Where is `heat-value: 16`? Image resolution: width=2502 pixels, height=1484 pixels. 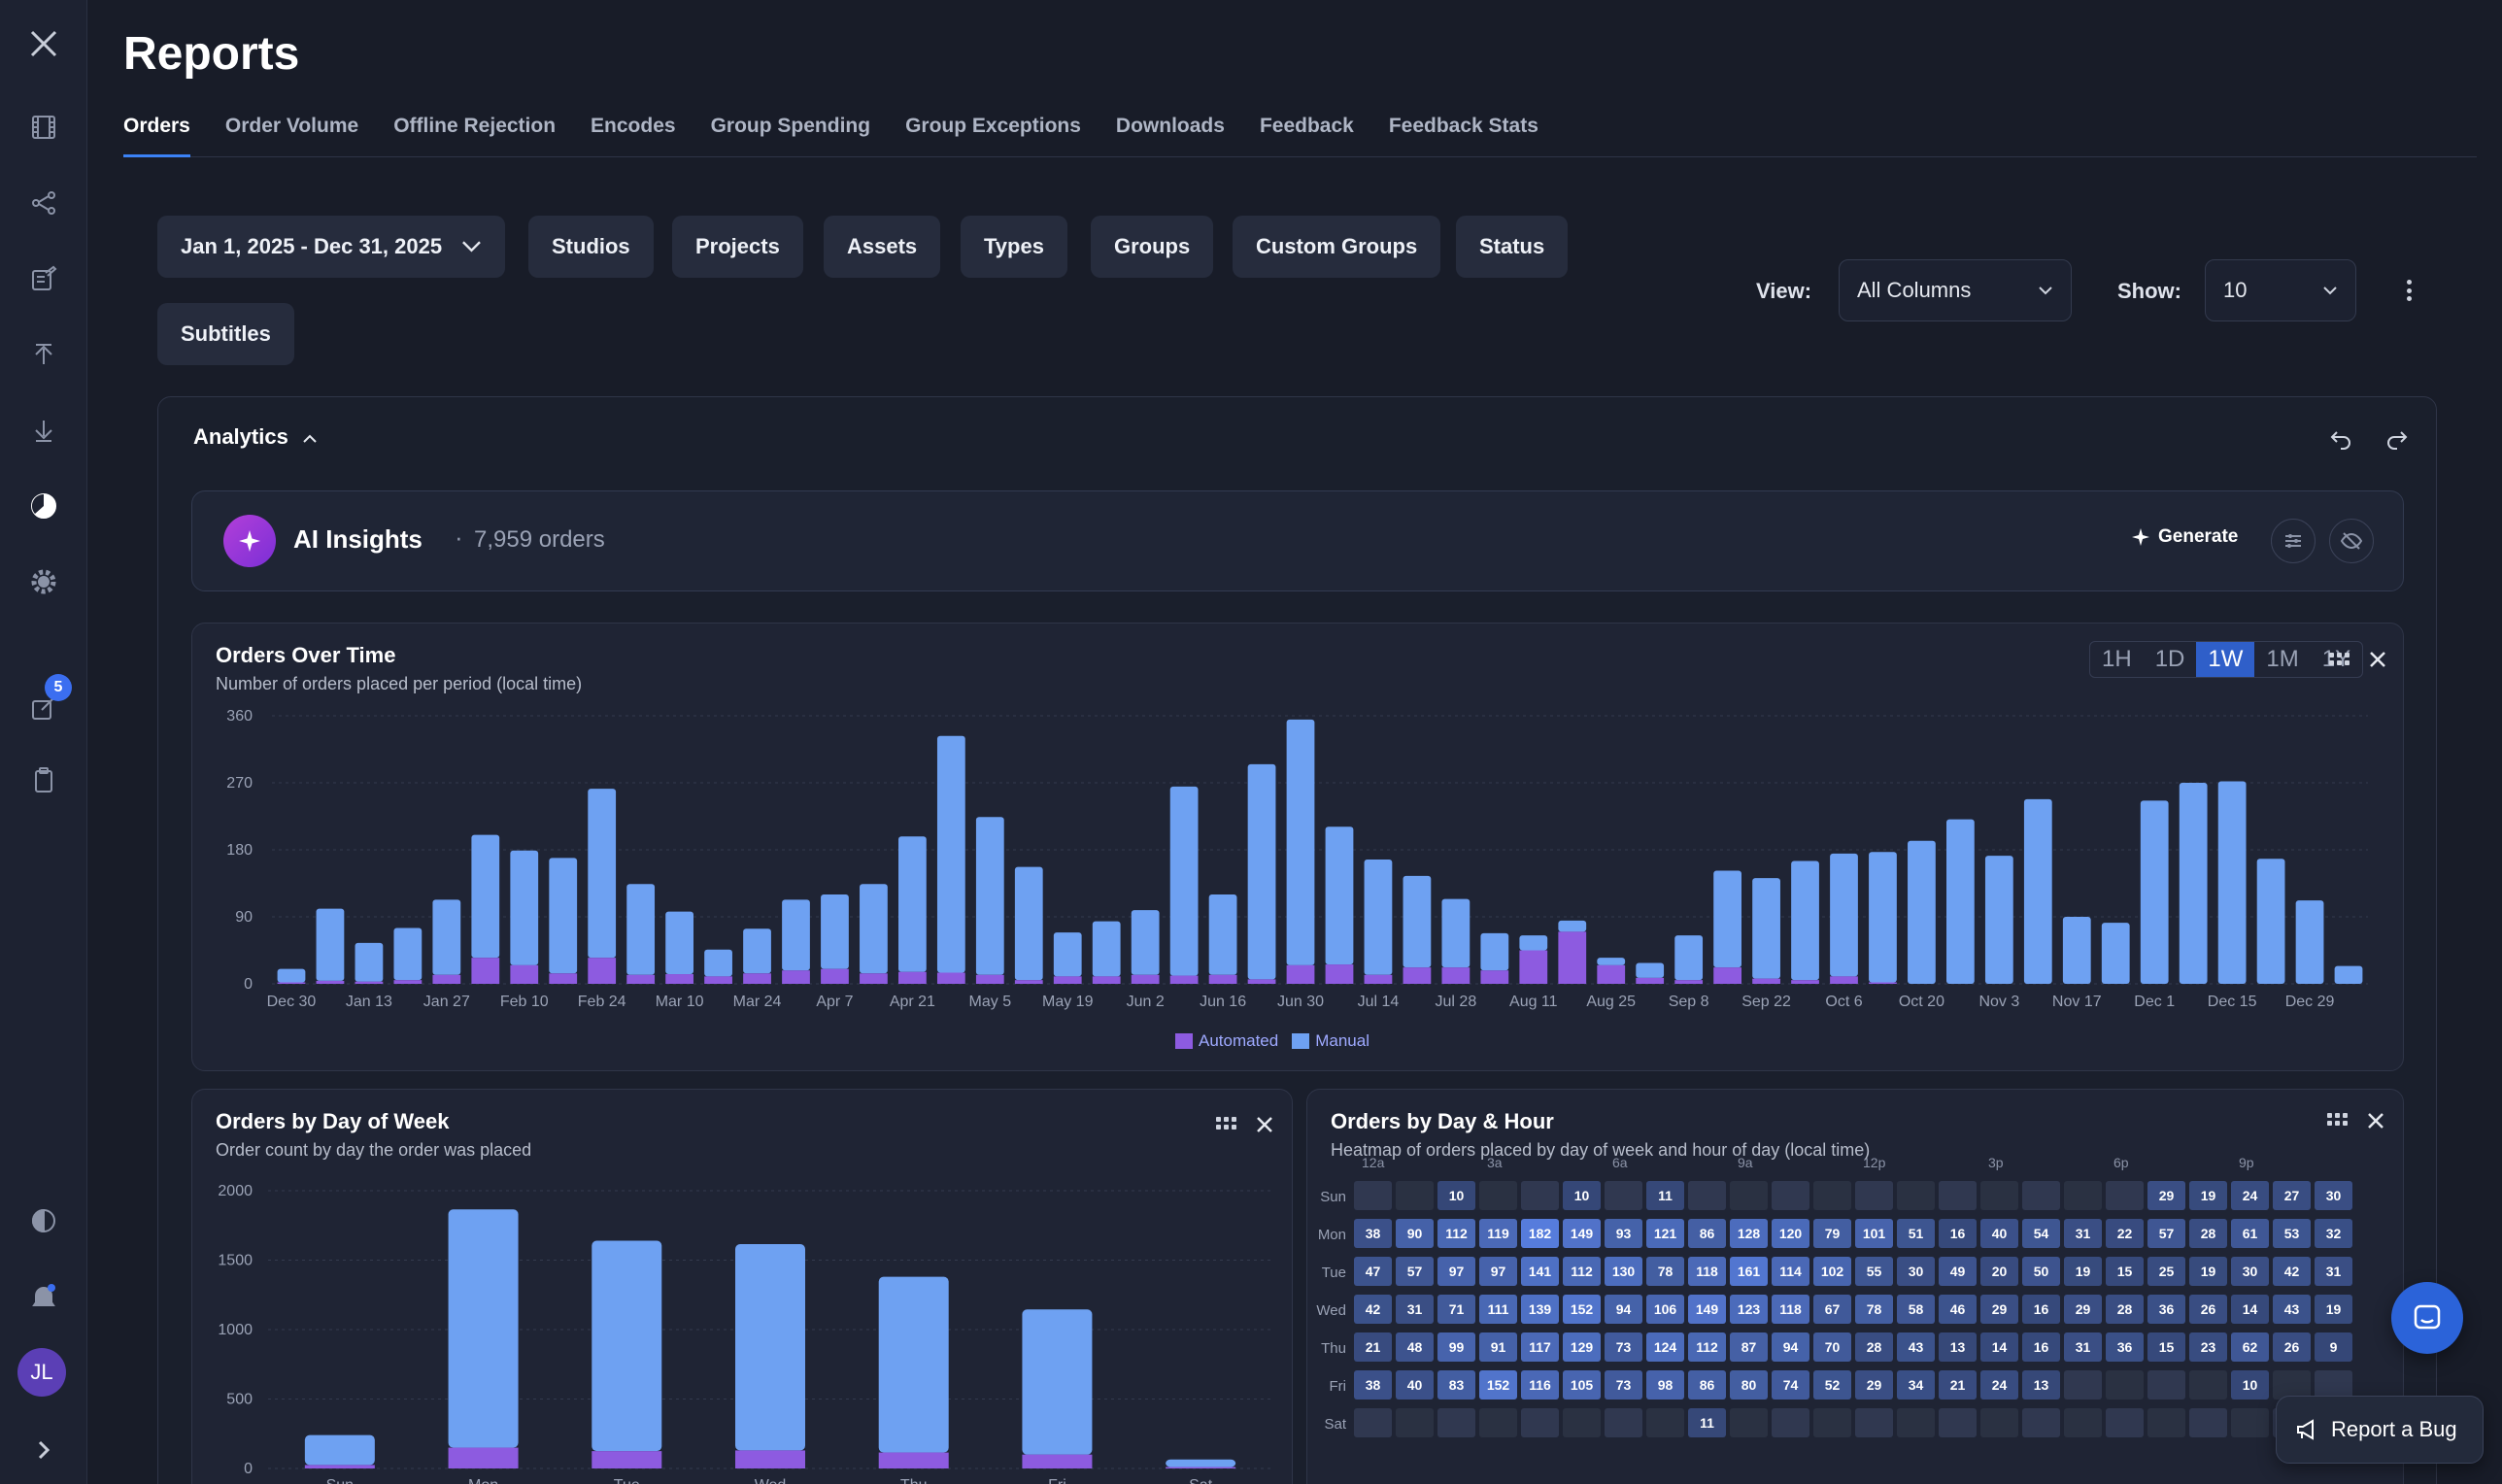 heat-value: 16 is located at coordinates (1958, 1233).